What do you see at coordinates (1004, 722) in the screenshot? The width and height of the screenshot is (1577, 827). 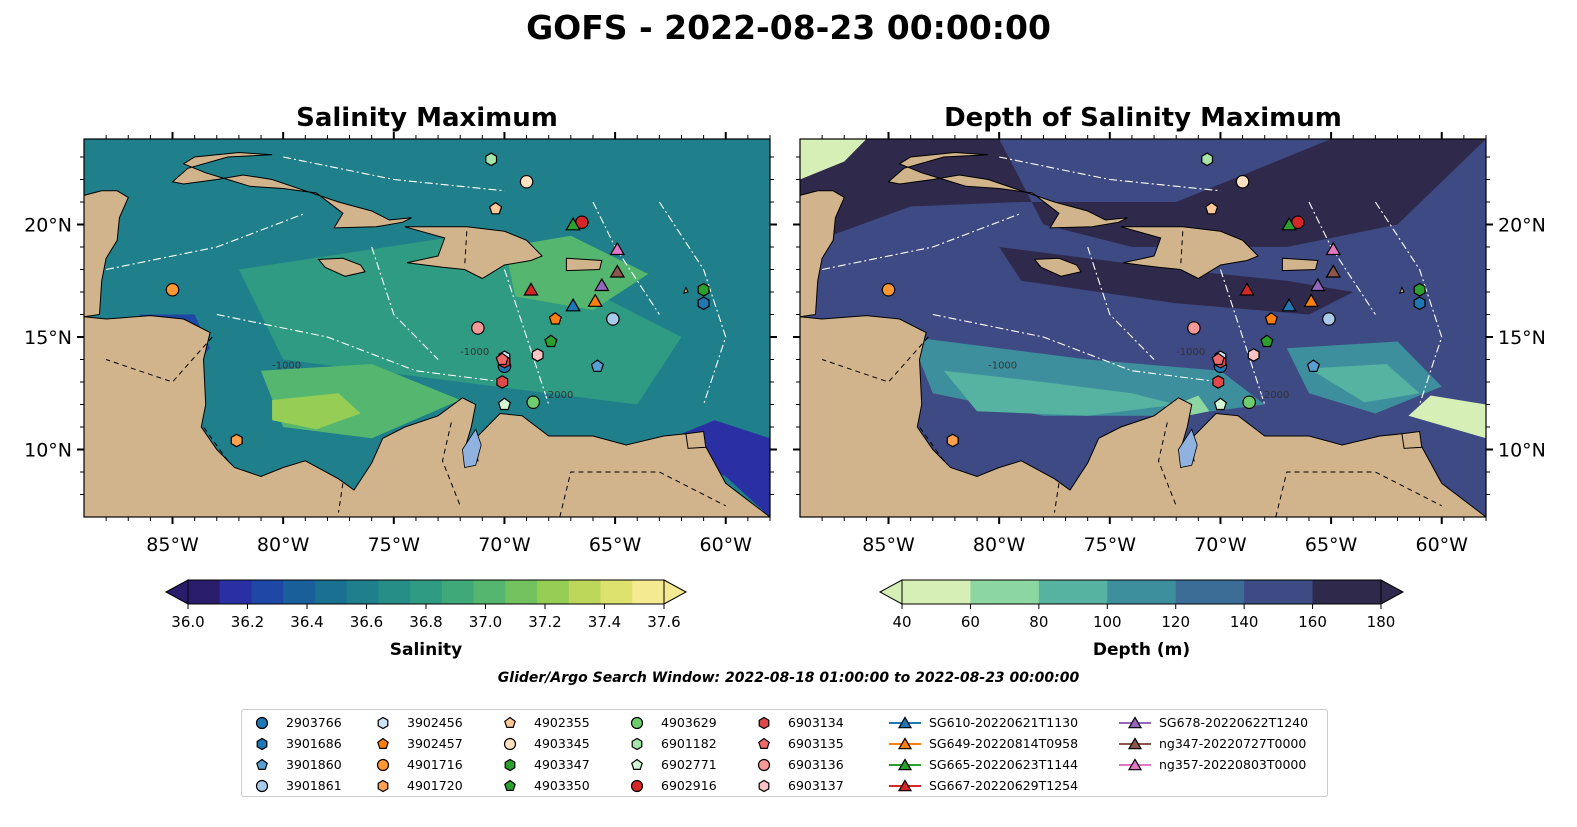 I see `legend-label: SG610-20220621T1130` at bounding box center [1004, 722].